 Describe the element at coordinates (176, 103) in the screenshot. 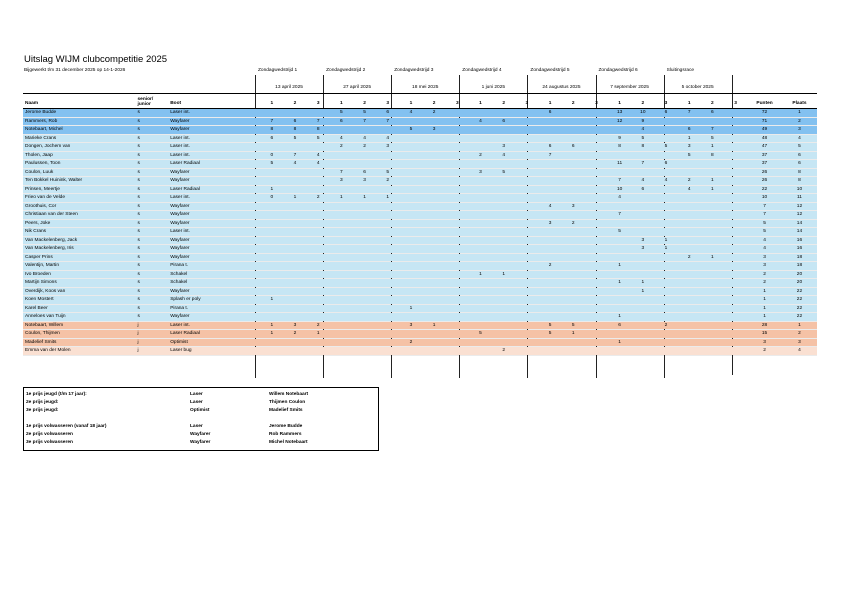

I see `col-boot: Boot` at that location.